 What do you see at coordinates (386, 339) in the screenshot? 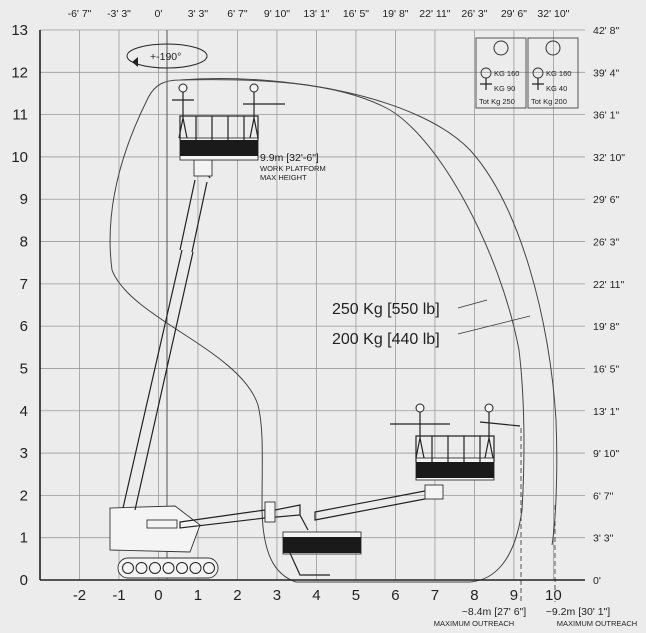
I see `envelope-label-200kg: 200 Kg [440 lb]` at bounding box center [386, 339].